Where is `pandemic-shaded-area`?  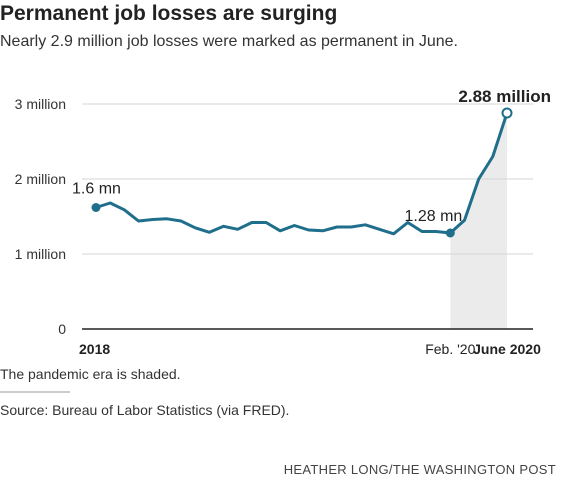
pandemic-shaded-area is located at coordinates (478, 221).